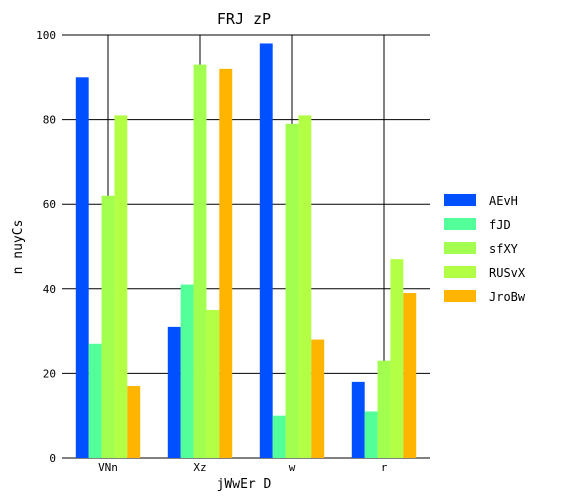 Image resolution: width=576 pixels, height=504 pixels. What do you see at coordinates (243, 467) in the screenshot?
I see `x-axis-ticks: VNn Xz w r` at bounding box center [243, 467].